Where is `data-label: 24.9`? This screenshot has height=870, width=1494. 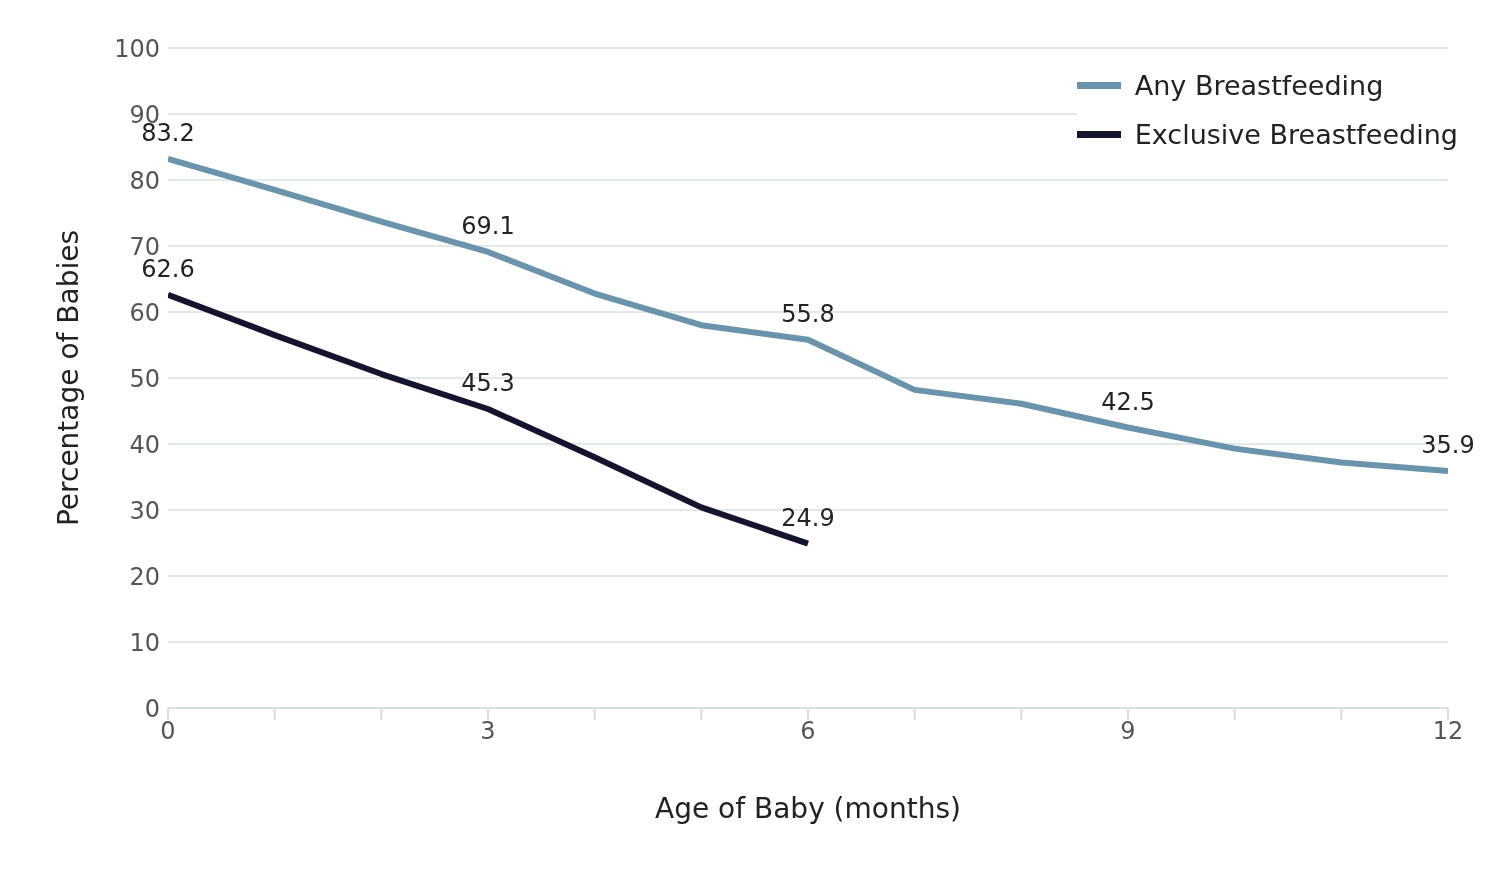 data-label: 24.9 is located at coordinates (808, 517).